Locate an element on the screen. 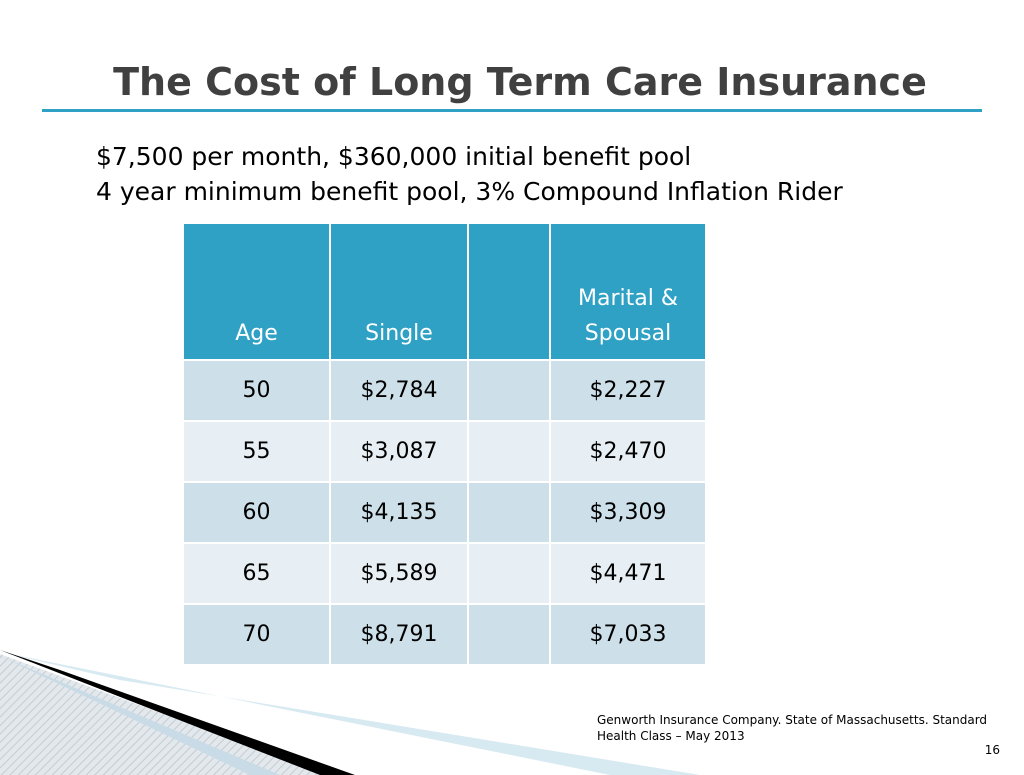 The width and height of the screenshot is (1024, 775). cell-marital: $3,309 is located at coordinates (627, 512).